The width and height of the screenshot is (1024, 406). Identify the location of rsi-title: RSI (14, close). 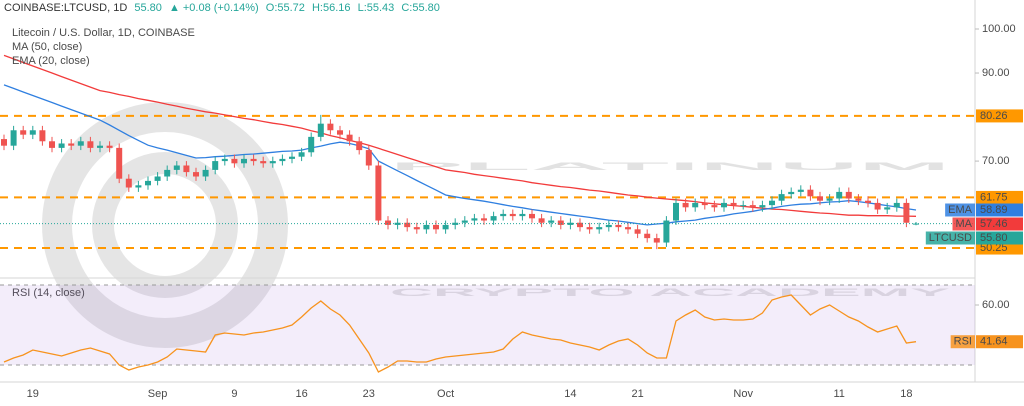
(48, 293).